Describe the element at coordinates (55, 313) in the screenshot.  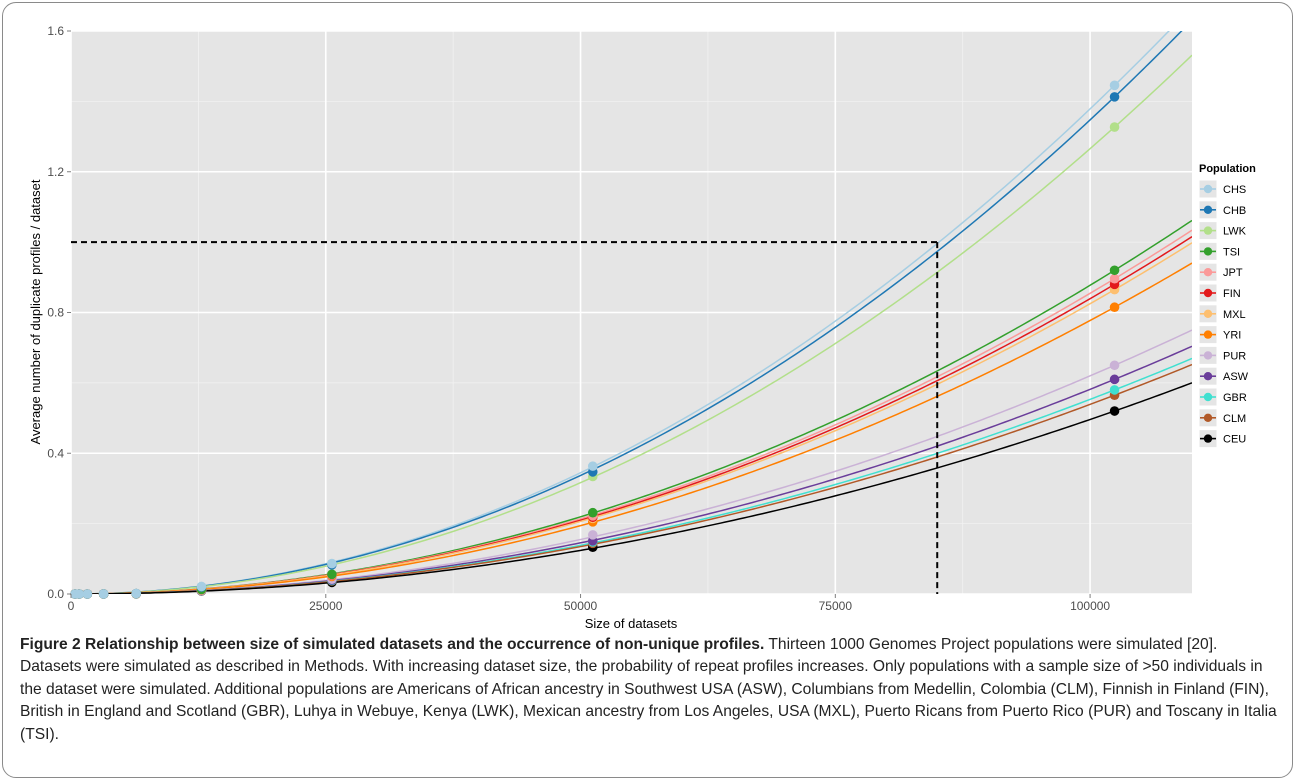
I see `y-tick-label: 0.8` at that location.